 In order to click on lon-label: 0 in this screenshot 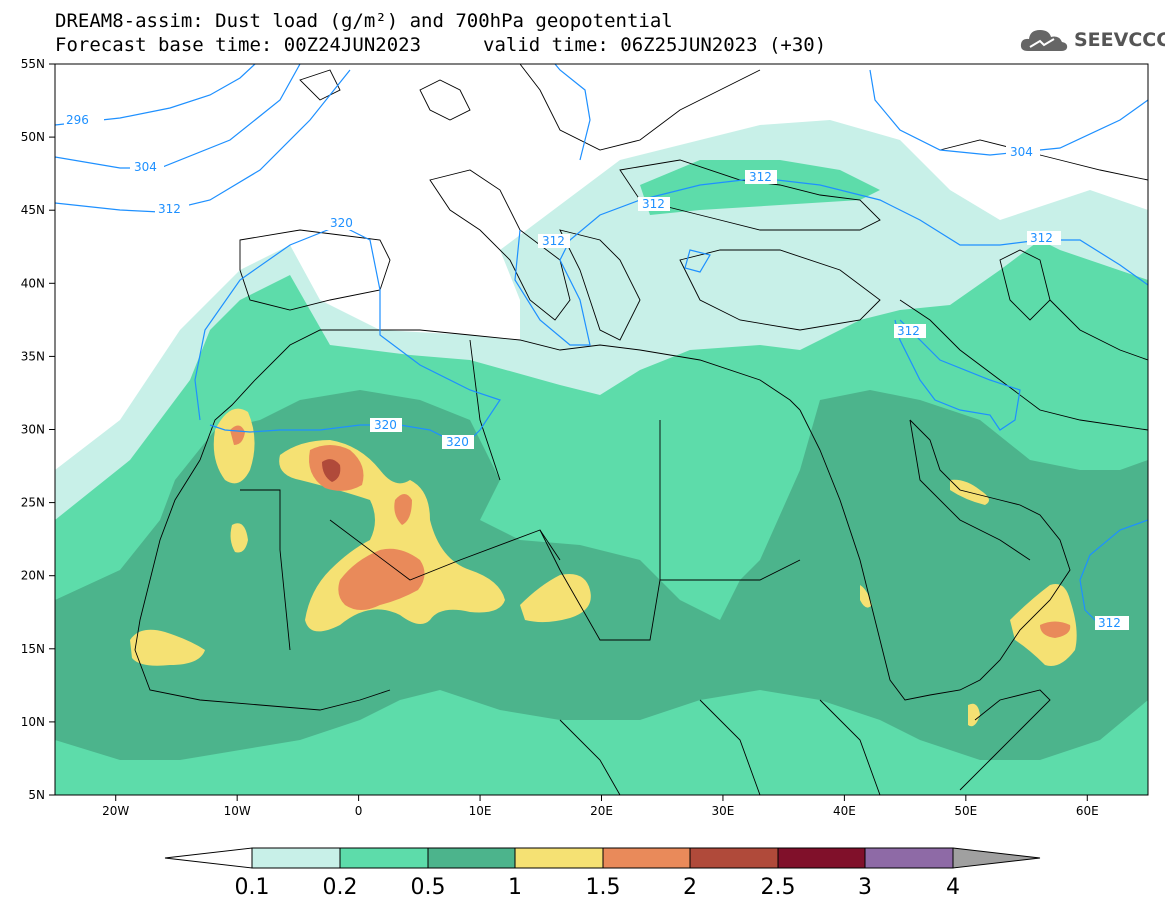, I will do `click(359, 811)`.